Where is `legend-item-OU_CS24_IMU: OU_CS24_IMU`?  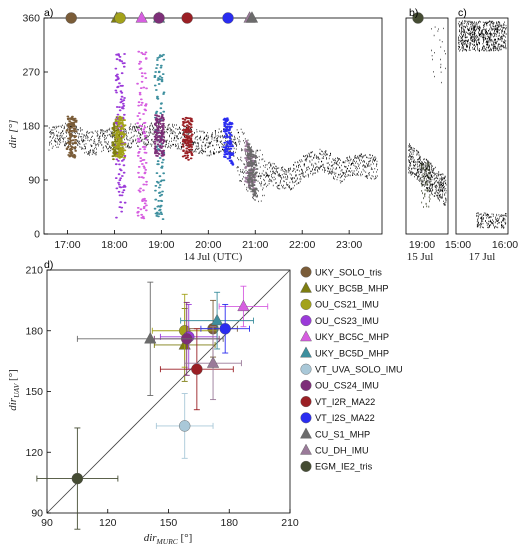
legend-item-OU_CS24_IMU: OU_CS24_IMU is located at coordinates (340, 385).